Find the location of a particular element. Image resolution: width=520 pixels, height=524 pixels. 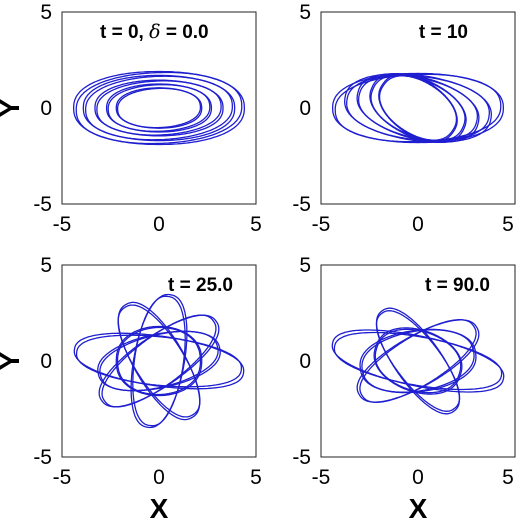

panel-annotation: t = 90.0 is located at coordinates (457, 285).